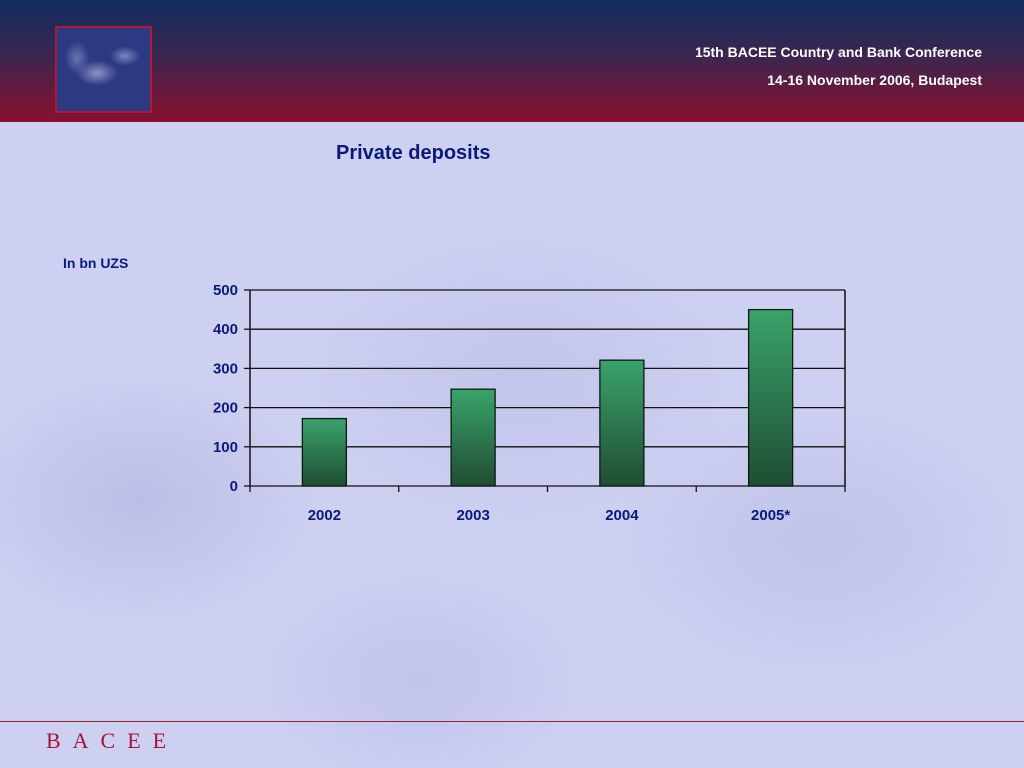  What do you see at coordinates (838, 52) in the screenshot?
I see `conference-title: 15th BACEE Country and Bank Conference` at bounding box center [838, 52].